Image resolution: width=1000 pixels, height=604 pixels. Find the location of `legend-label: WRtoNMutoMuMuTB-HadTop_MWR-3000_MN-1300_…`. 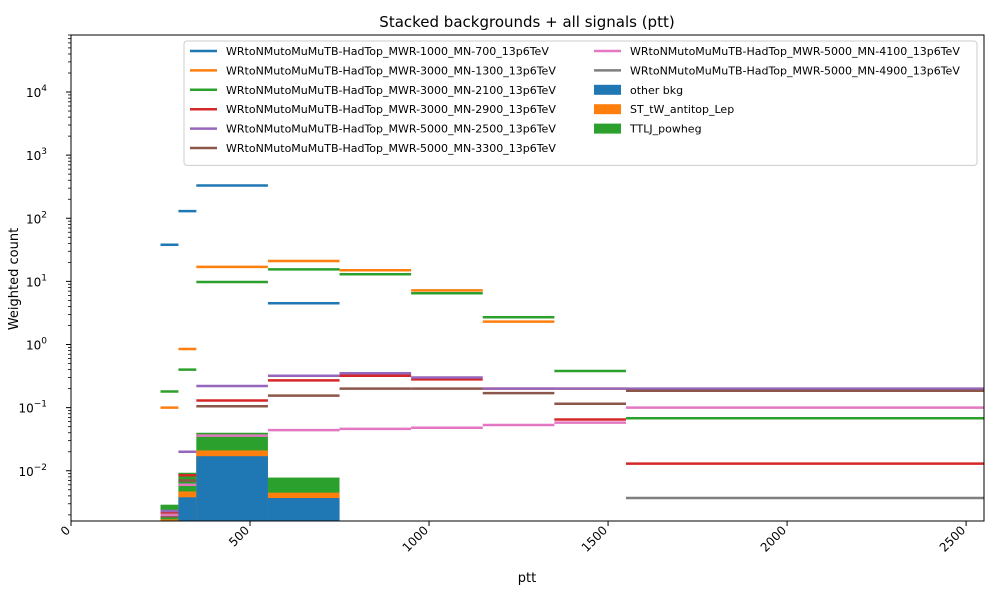

legend-label: WRtoNMutoMuMuTB-HadTop_MWR-3000_MN-1300_… is located at coordinates (391, 70).